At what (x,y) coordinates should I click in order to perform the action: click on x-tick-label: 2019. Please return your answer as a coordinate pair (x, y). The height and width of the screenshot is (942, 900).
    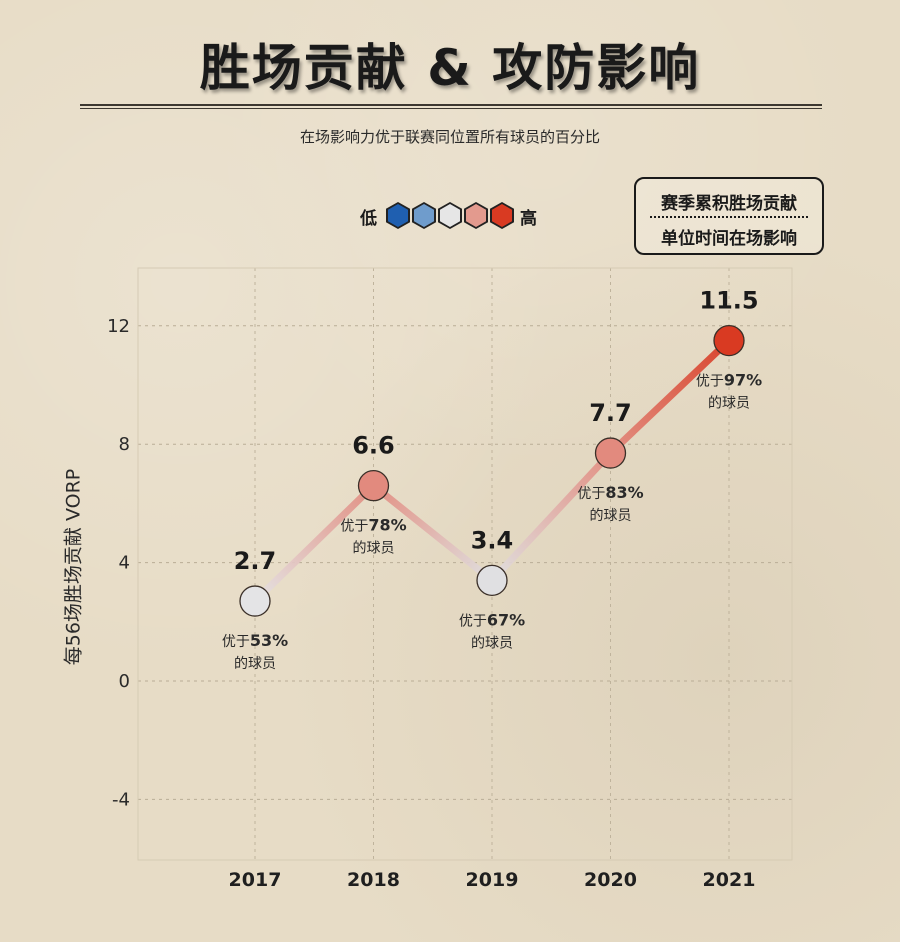
    Looking at the image, I should click on (492, 880).